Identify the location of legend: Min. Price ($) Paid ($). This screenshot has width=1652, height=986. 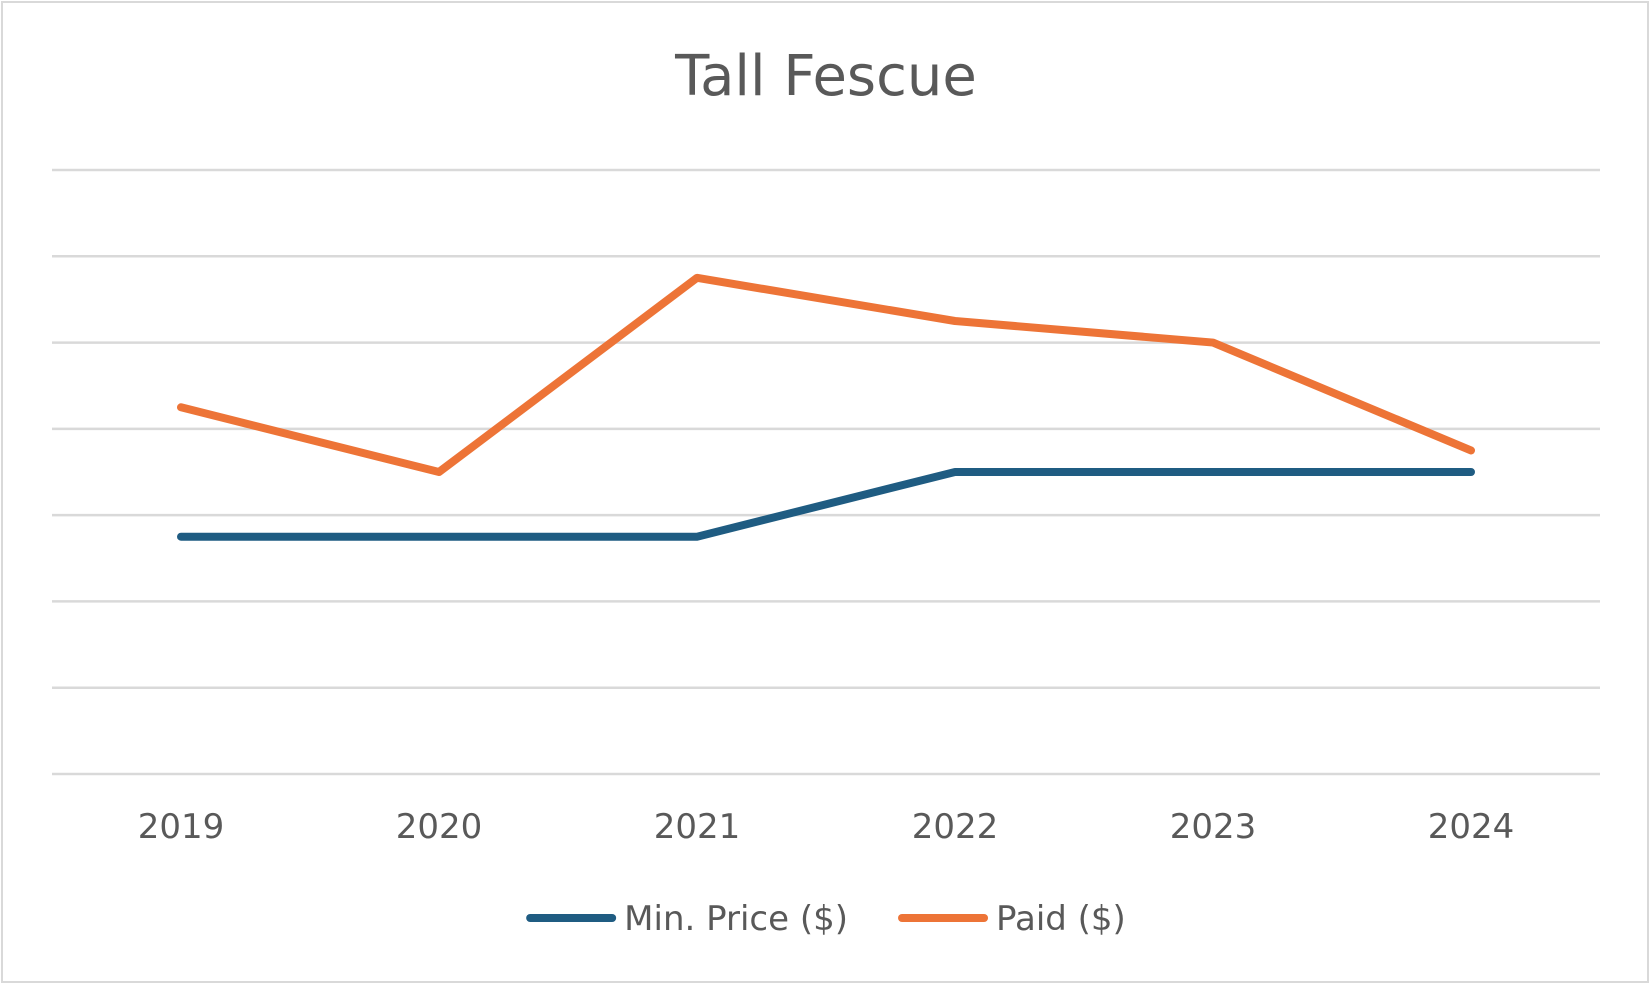
(826, 919).